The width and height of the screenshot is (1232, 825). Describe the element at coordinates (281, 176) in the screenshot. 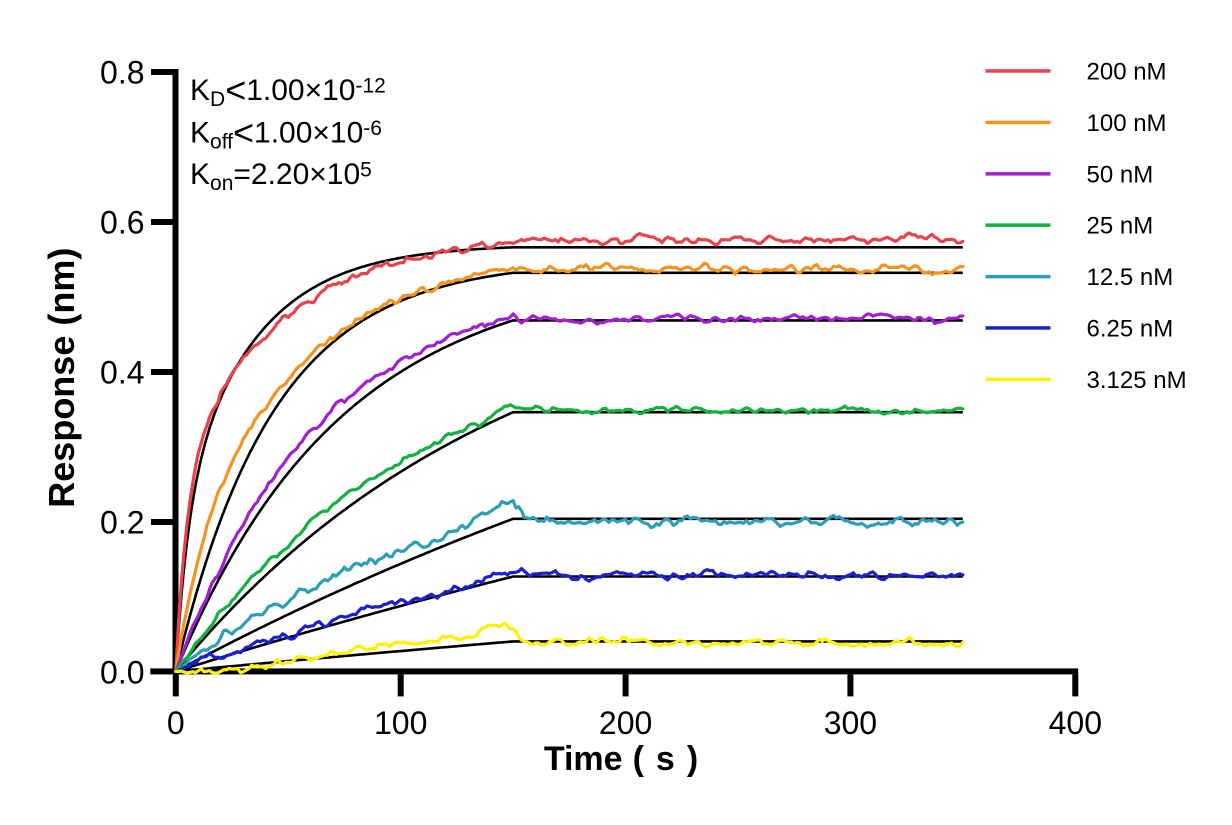

I see `svg-text: Kon=2.20×105` at that location.